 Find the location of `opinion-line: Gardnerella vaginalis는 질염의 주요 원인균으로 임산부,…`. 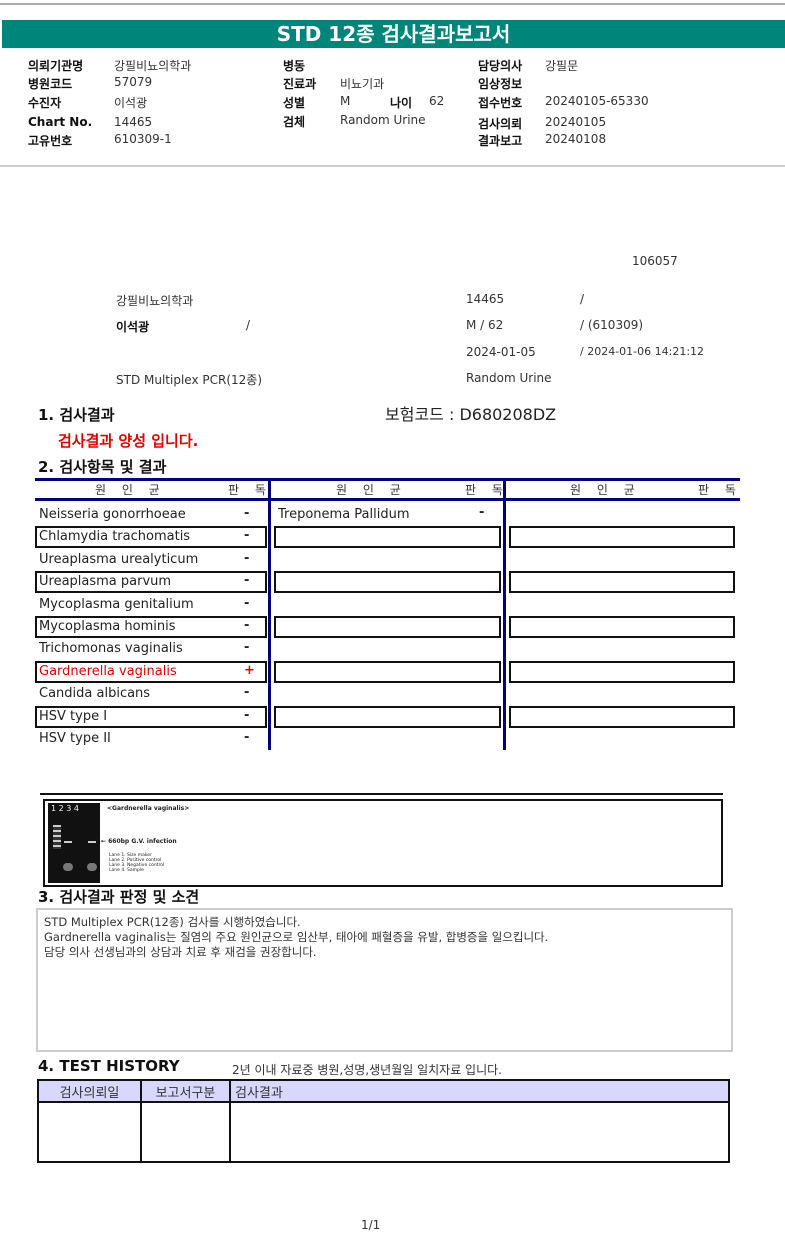

opinion-line: Gardnerella vaginalis는 질염의 주요 원인균으로 임산부,… is located at coordinates (296, 937).